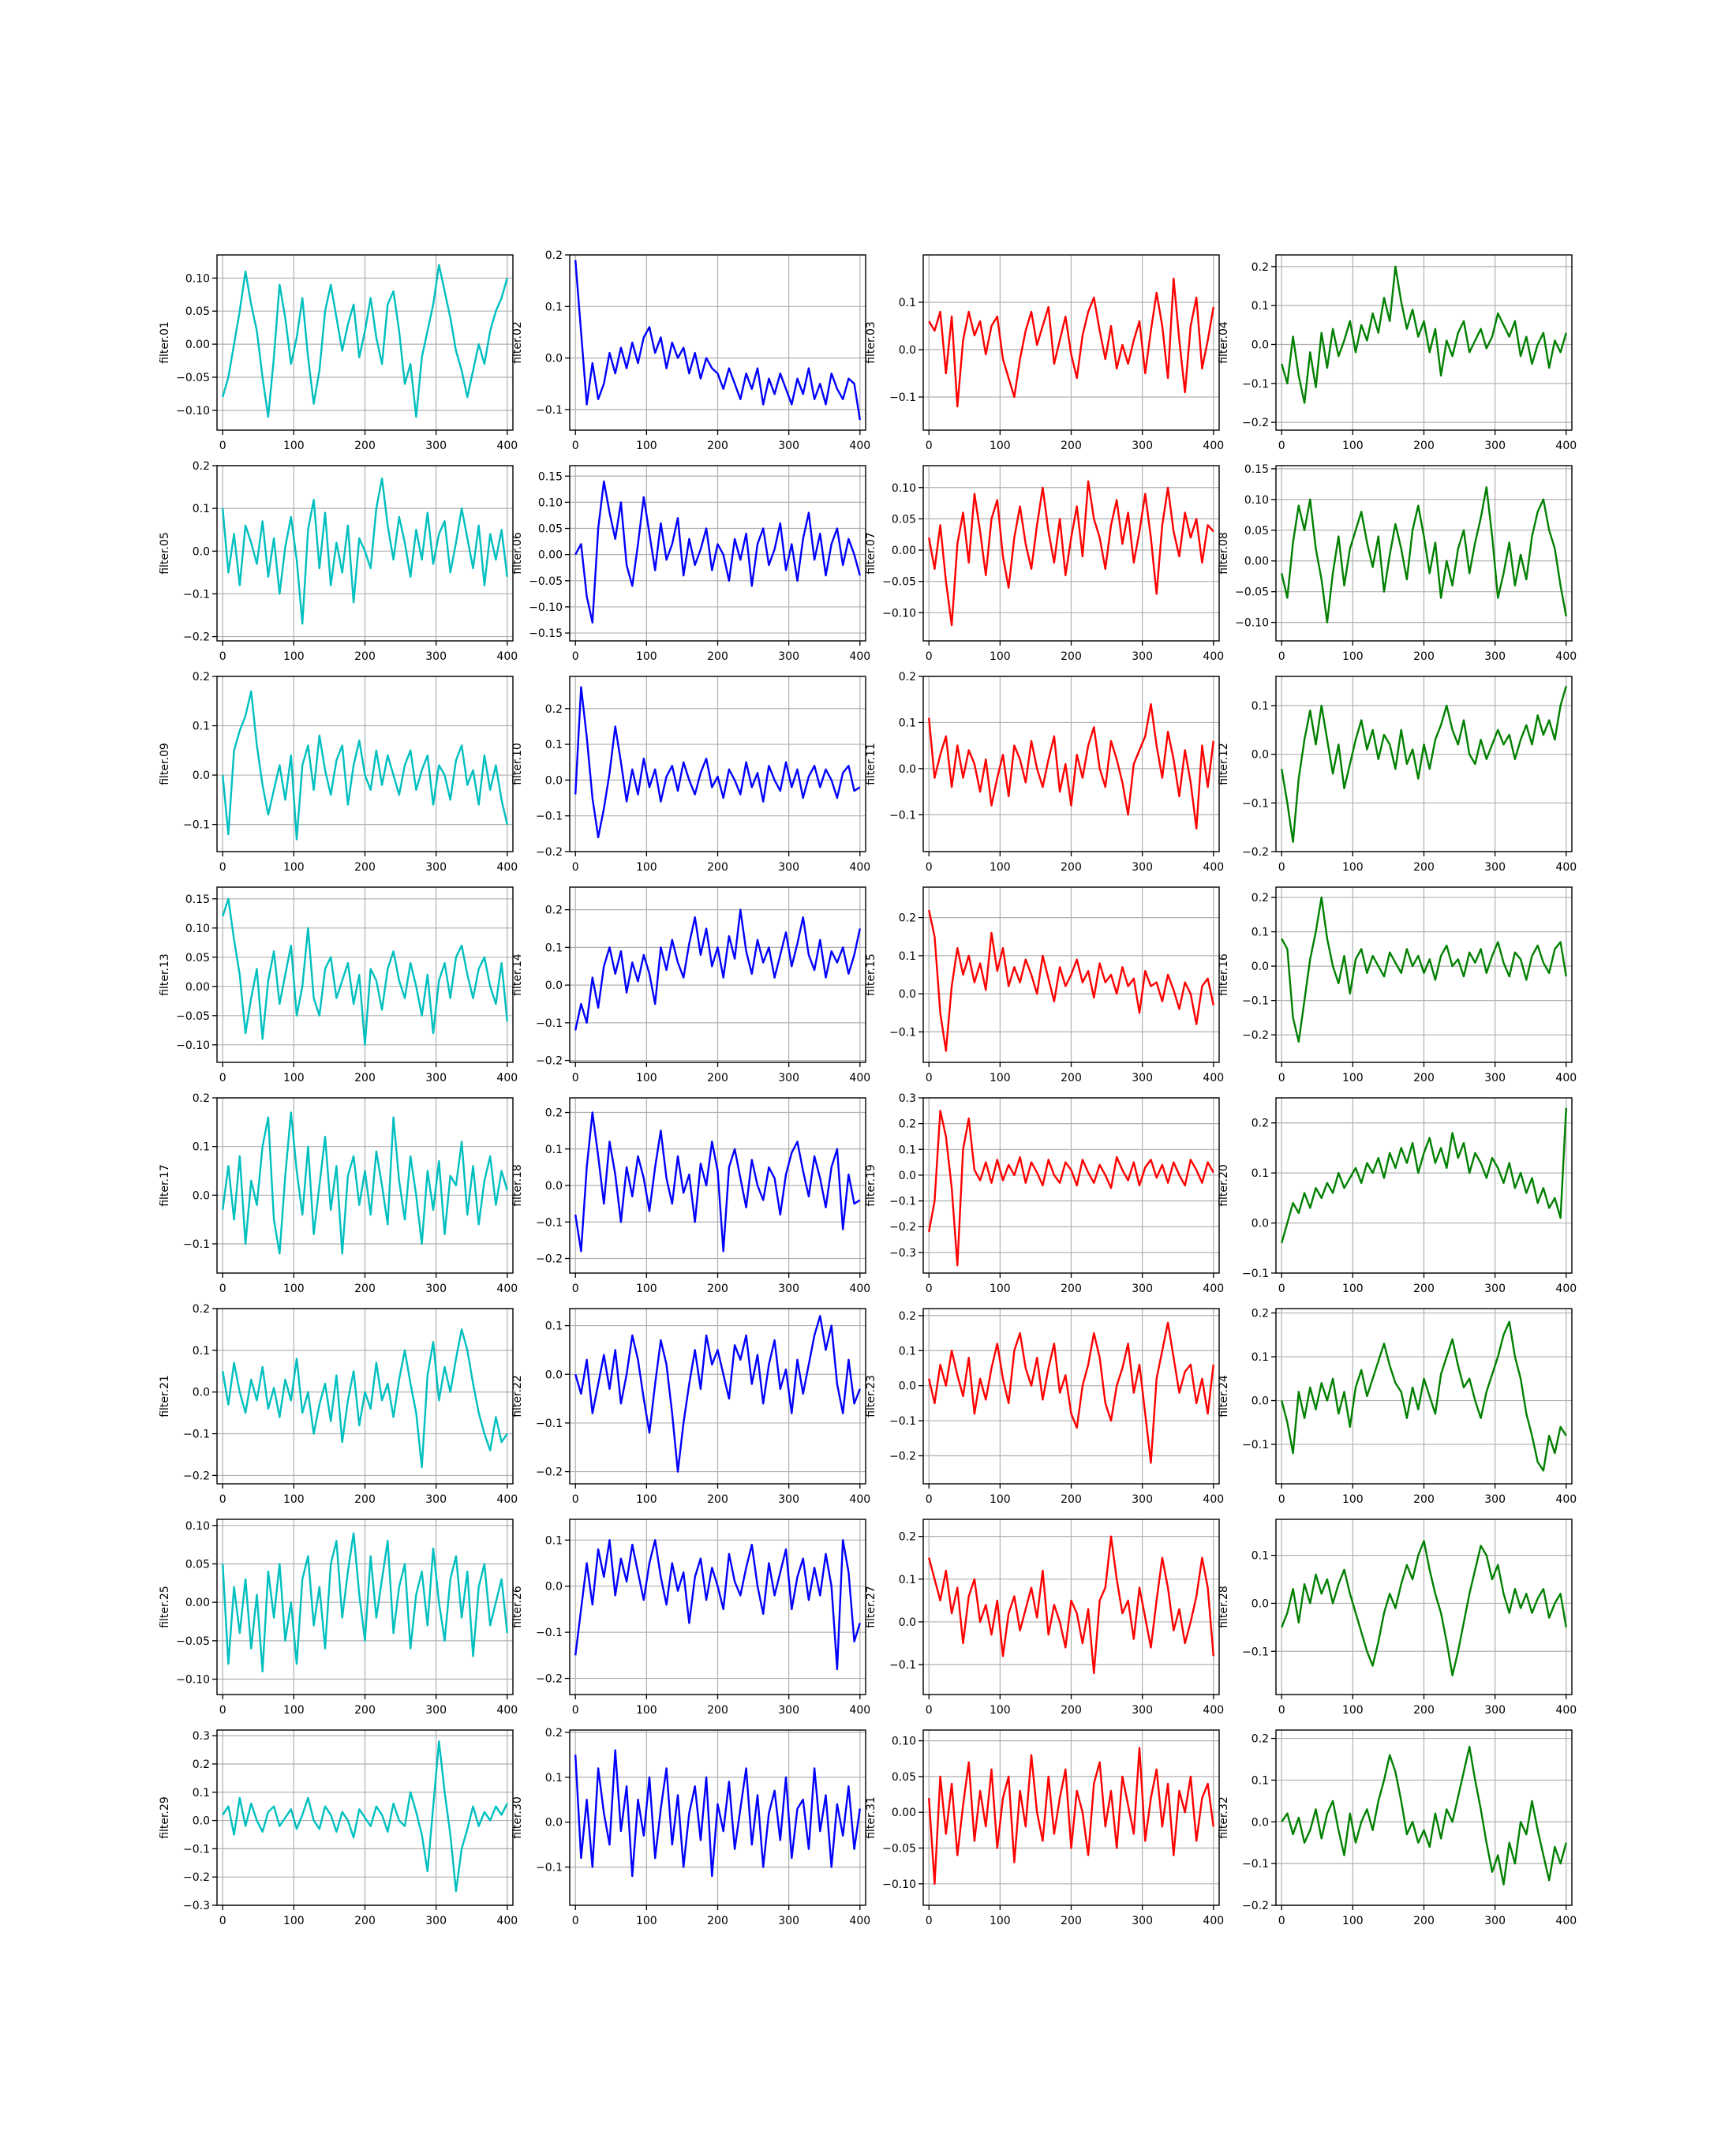 Image resolution: width=1736 pixels, height=2131 pixels. What do you see at coordinates (1044, 353) in the screenshot?
I see `subplot-filter.03: 0 100 200 300 400 −0.1 0.0 0.1 filter.03` at bounding box center [1044, 353].